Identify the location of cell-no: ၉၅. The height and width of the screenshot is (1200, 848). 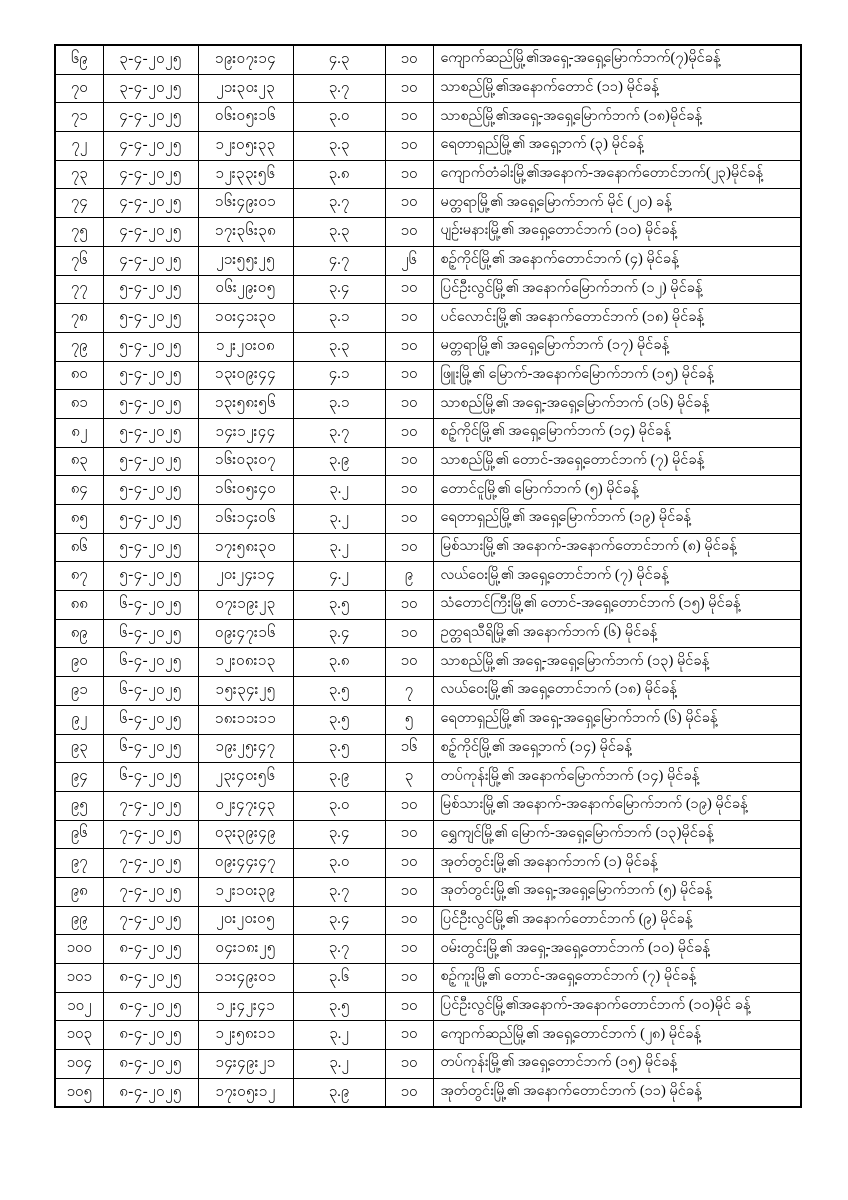
(79, 805).